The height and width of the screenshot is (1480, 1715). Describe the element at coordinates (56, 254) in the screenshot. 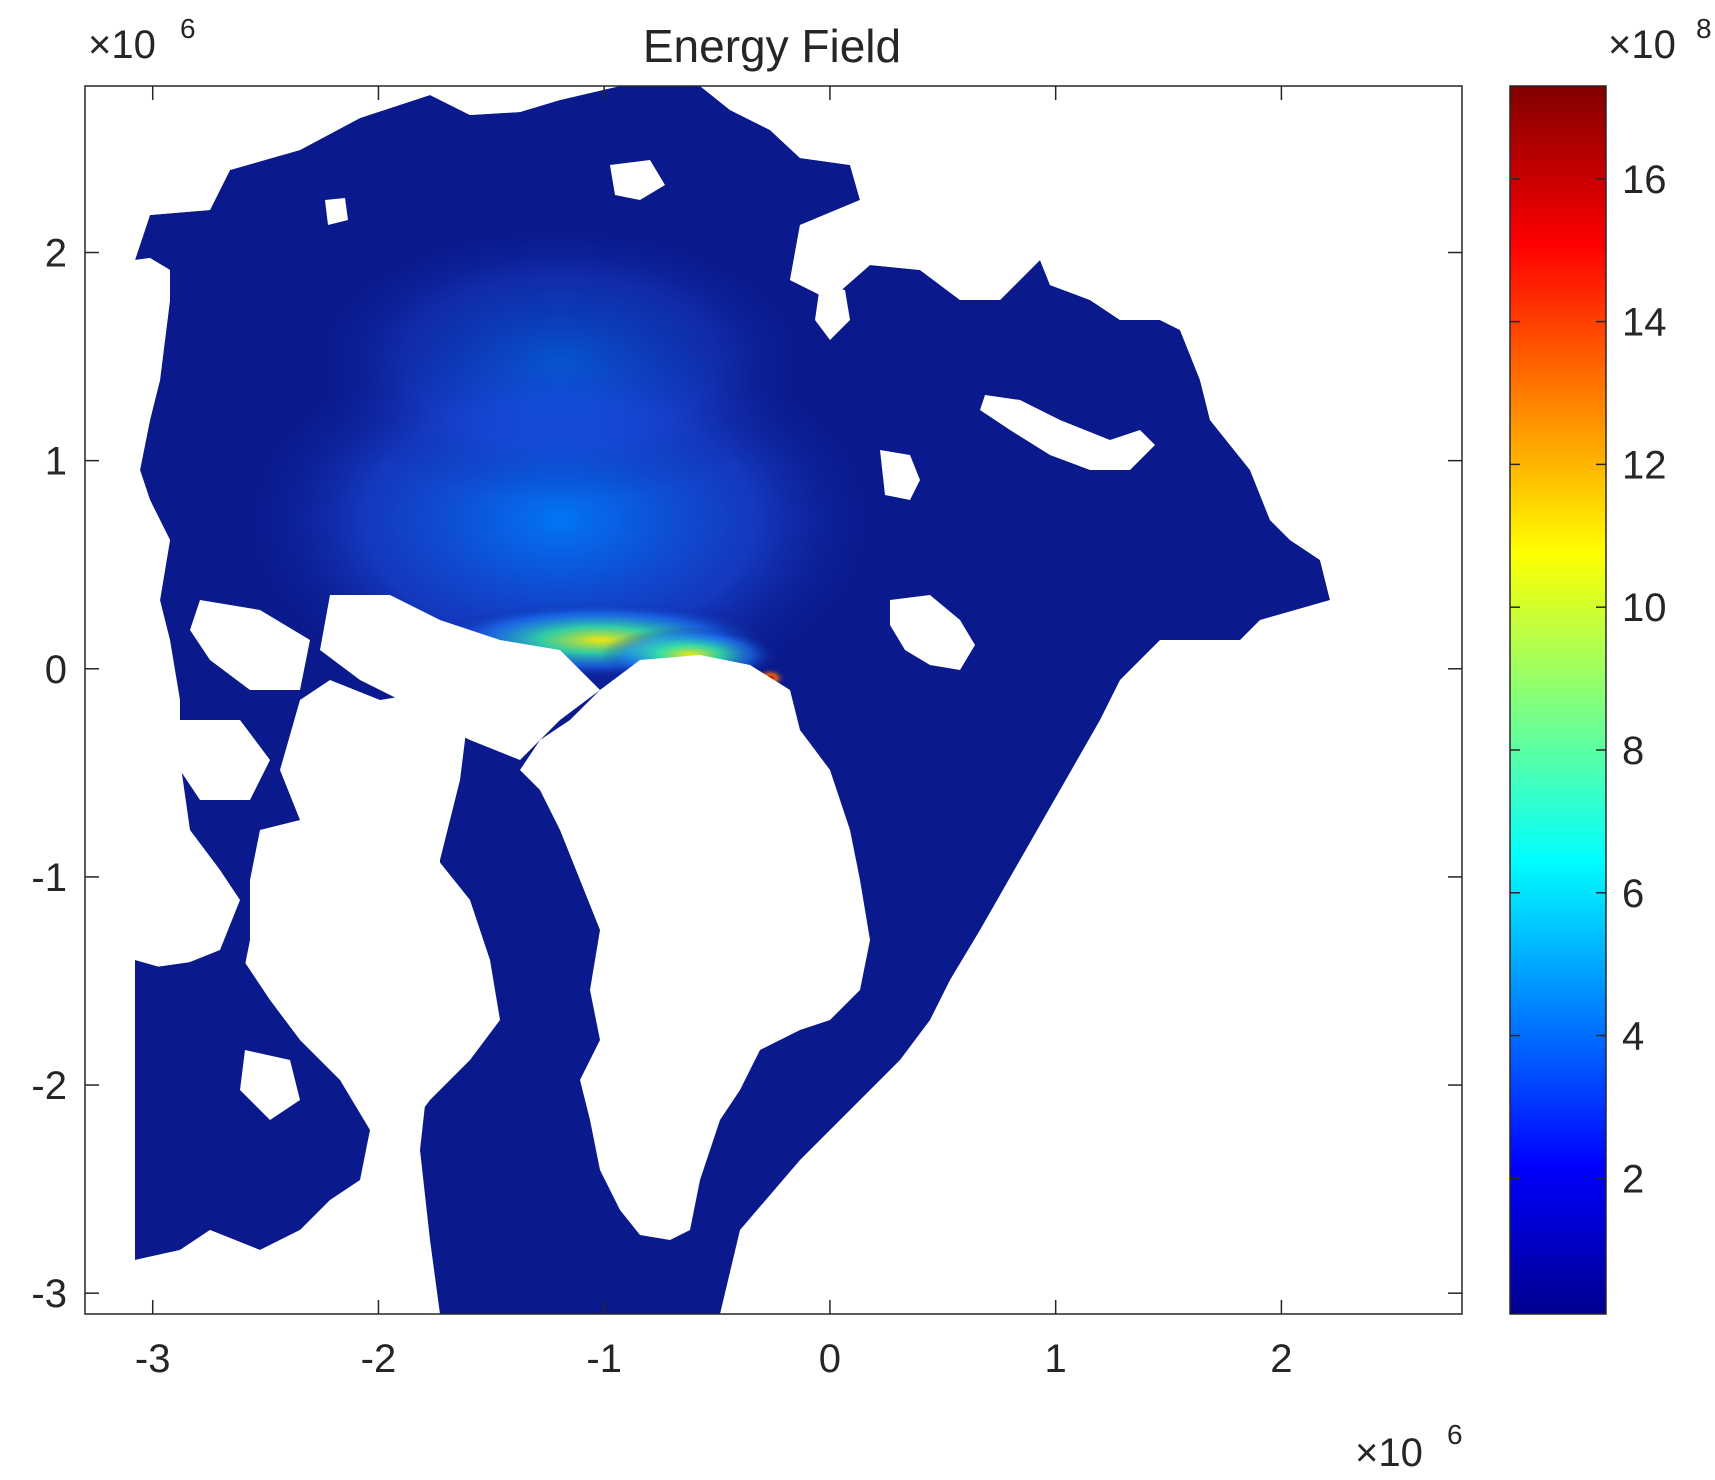

I see `y-tick-label: 2` at that location.